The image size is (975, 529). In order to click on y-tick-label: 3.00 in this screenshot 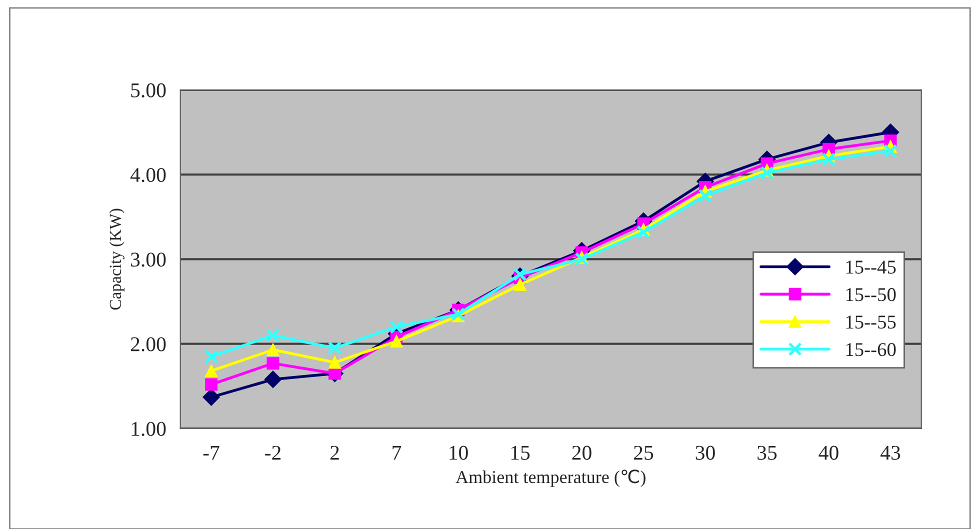, I will do `click(148, 259)`.